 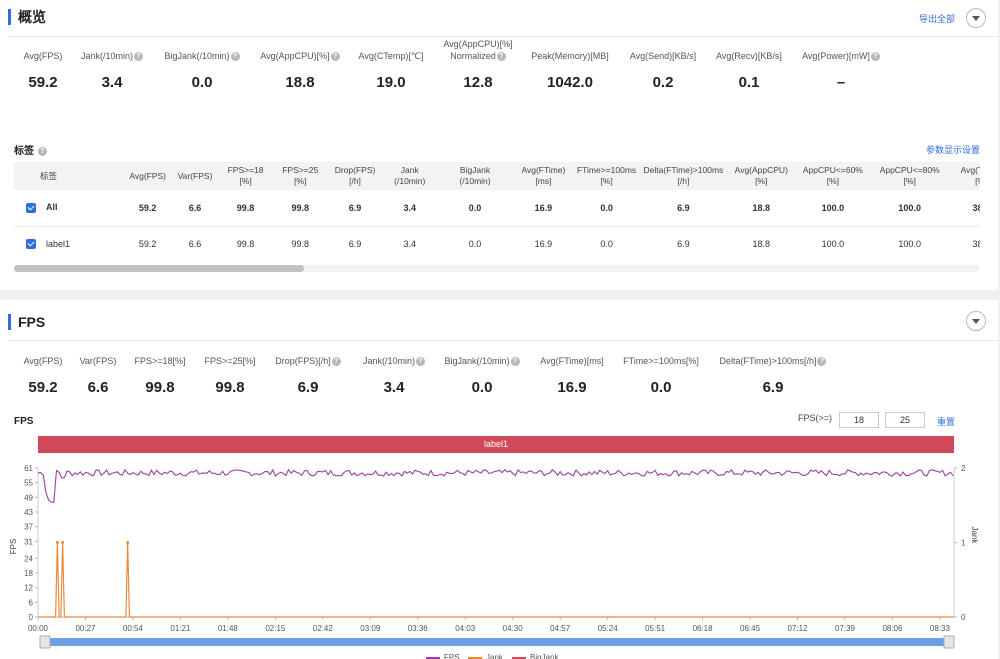 I want to click on row-label-cell: label1, so click(x=69, y=244).